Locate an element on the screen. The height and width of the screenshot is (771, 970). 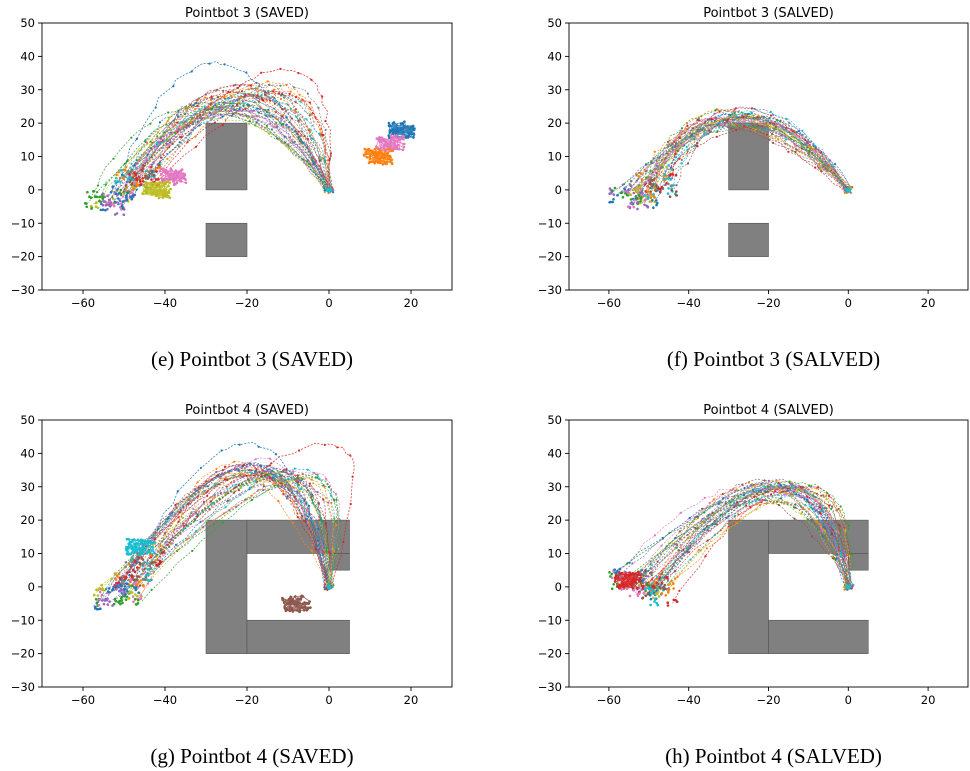
trajectories is located at coordinates (731, 542).